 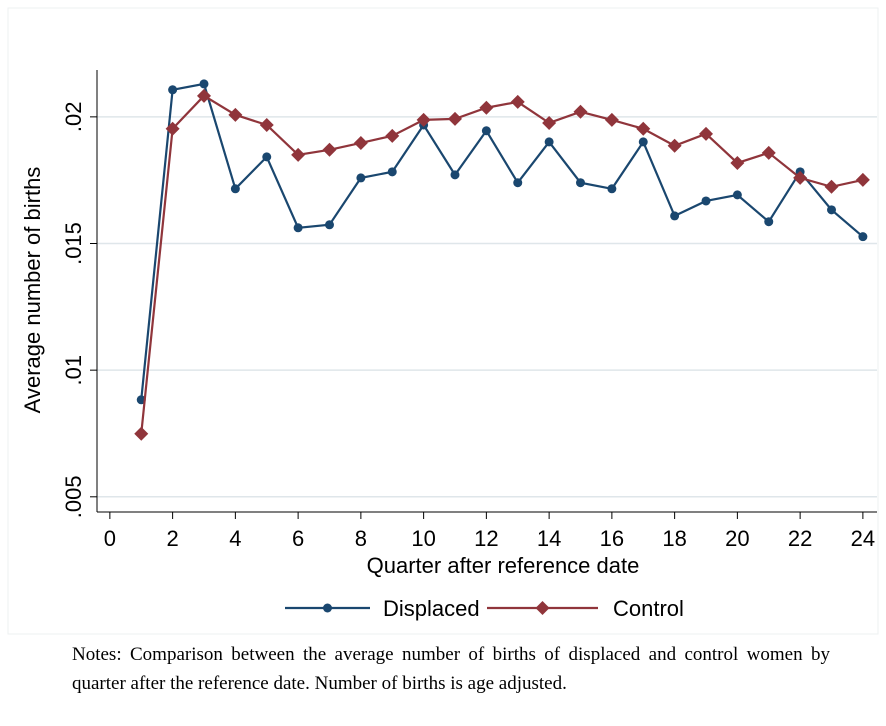 I want to click on x-tick-label: 22, so click(x=800, y=538).